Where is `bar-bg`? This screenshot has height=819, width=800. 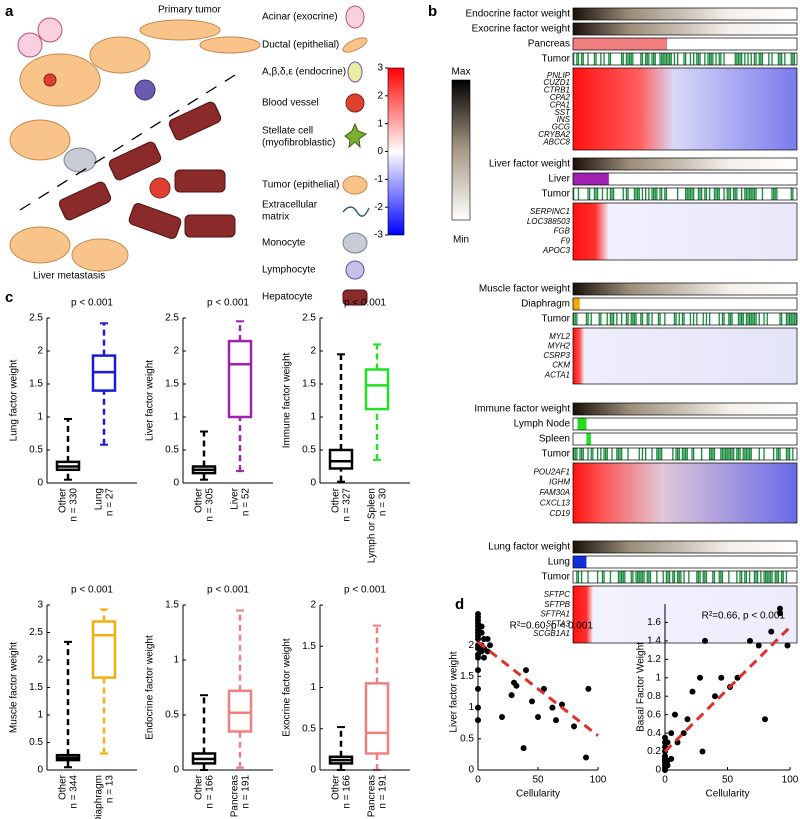 bar-bg is located at coordinates (685, 562).